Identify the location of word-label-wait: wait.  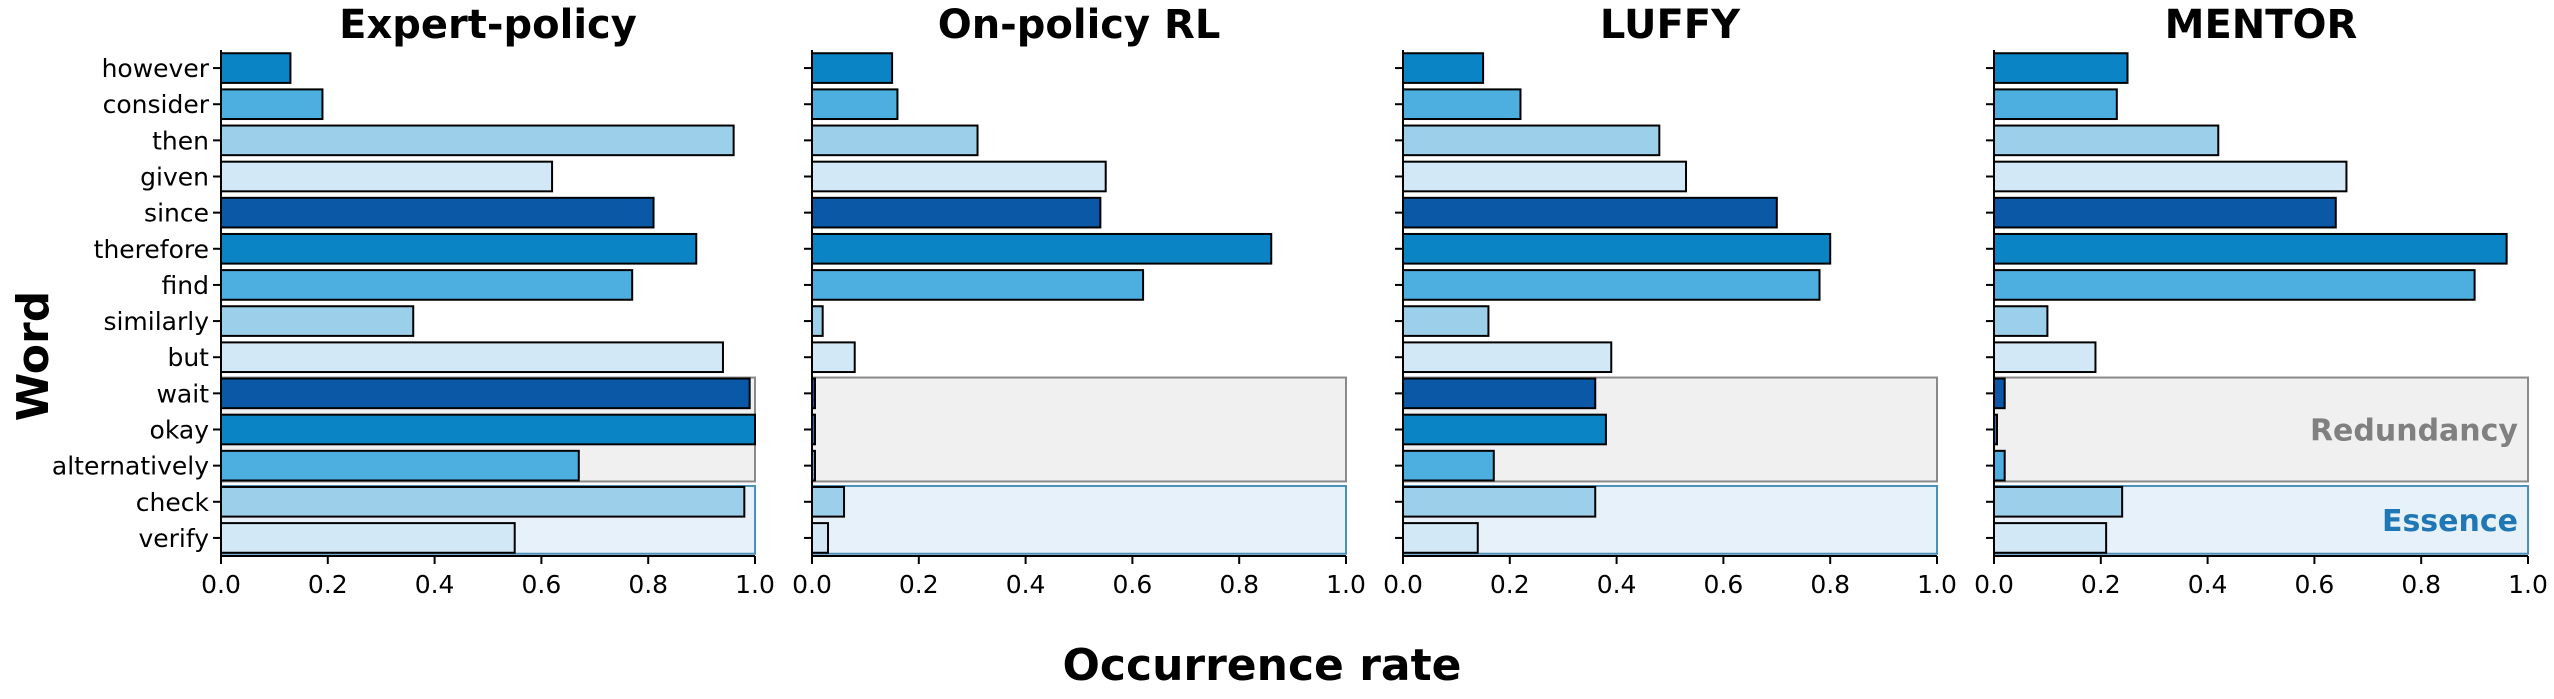
(182, 393).